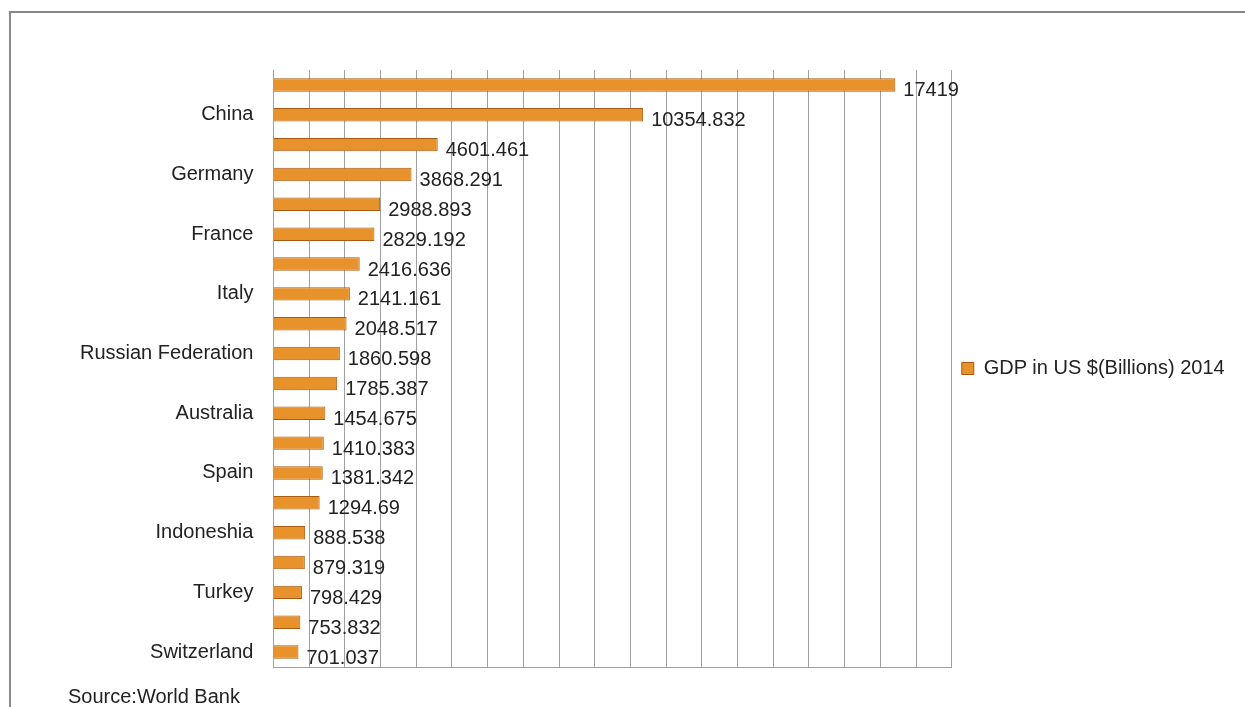  I want to click on data-label: 753.832, so click(344, 626).